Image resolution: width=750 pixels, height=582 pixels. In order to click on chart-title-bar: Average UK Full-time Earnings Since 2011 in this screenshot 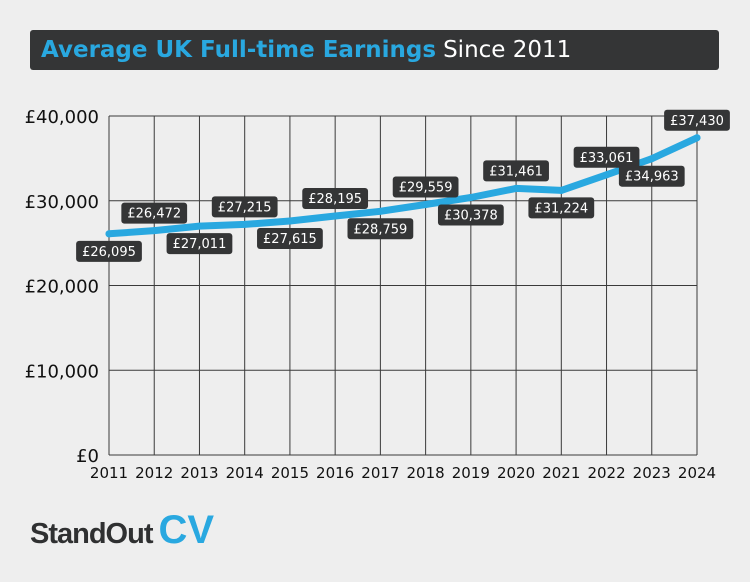, I will do `click(374, 50)`.